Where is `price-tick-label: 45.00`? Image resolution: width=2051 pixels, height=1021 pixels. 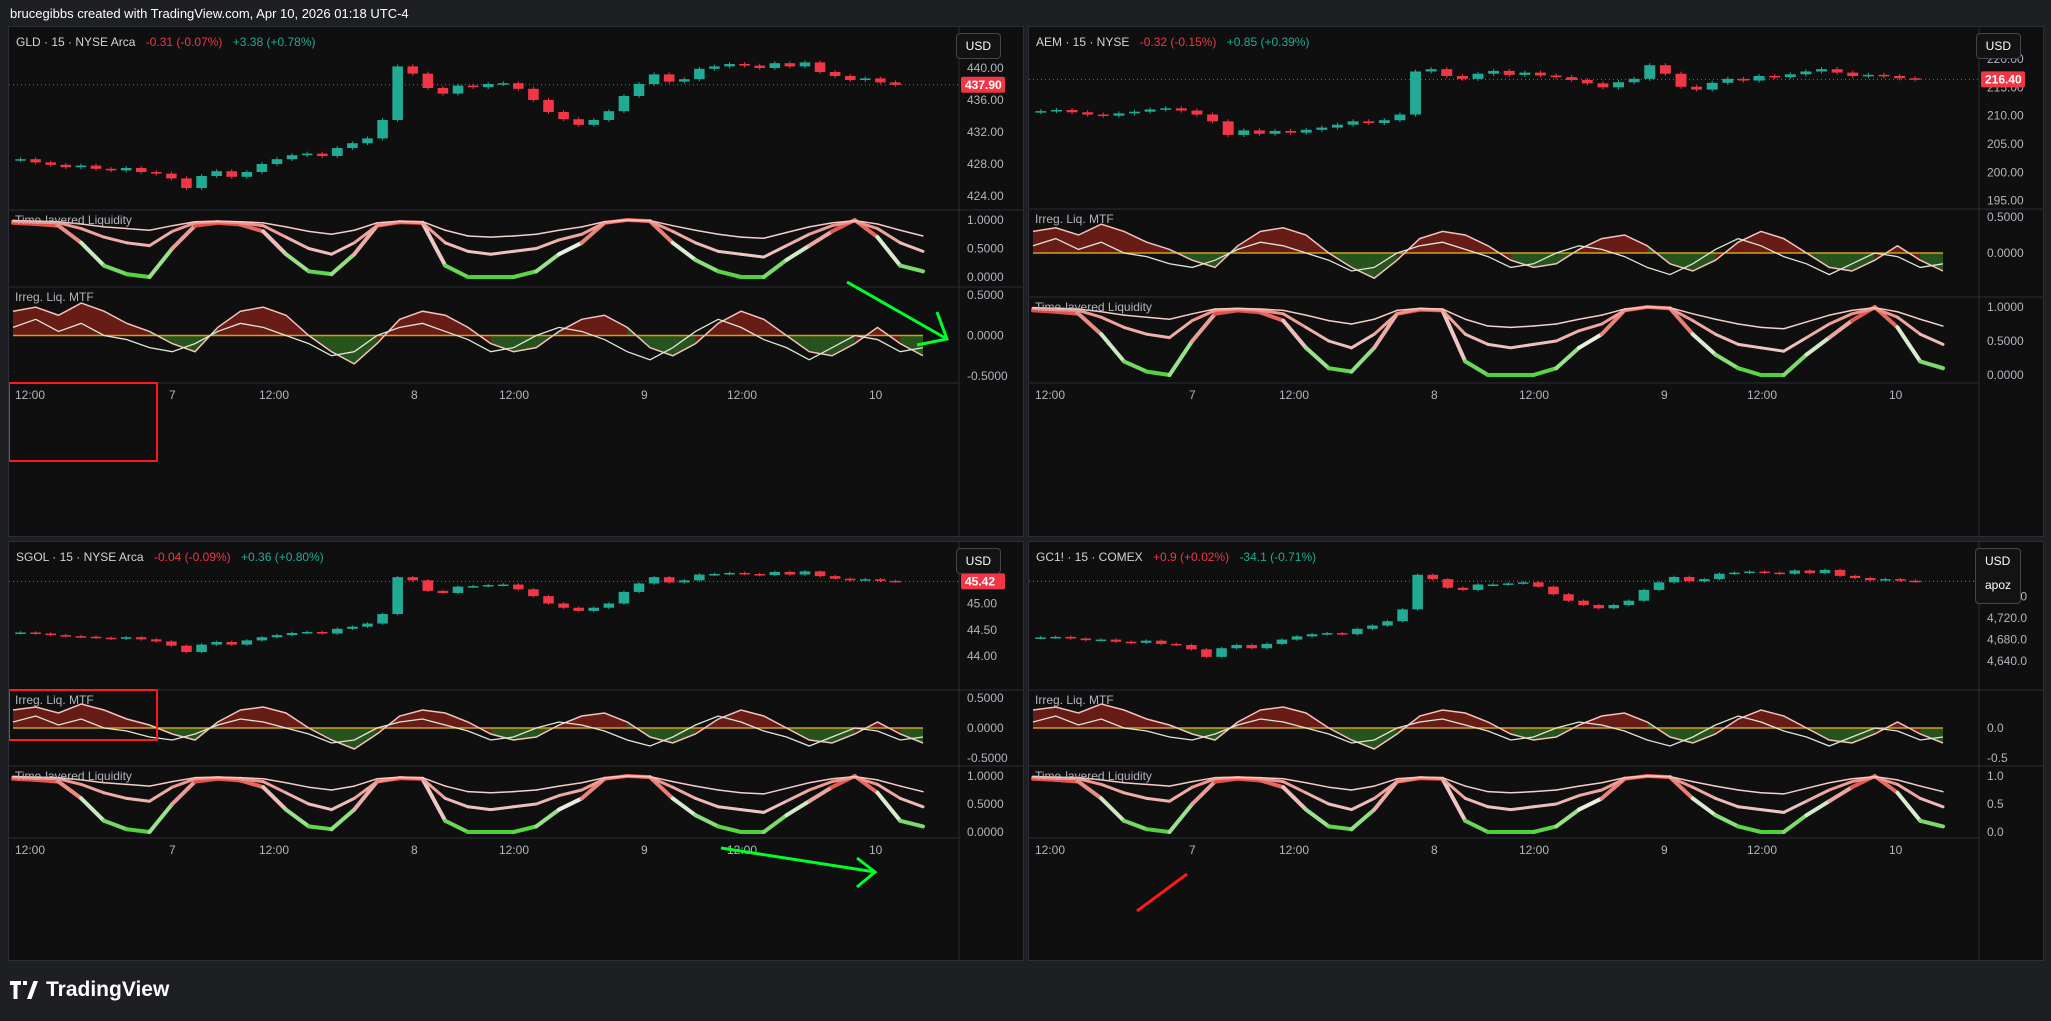
price-tick-label: 45.00 is located at coordinates (982, 604).